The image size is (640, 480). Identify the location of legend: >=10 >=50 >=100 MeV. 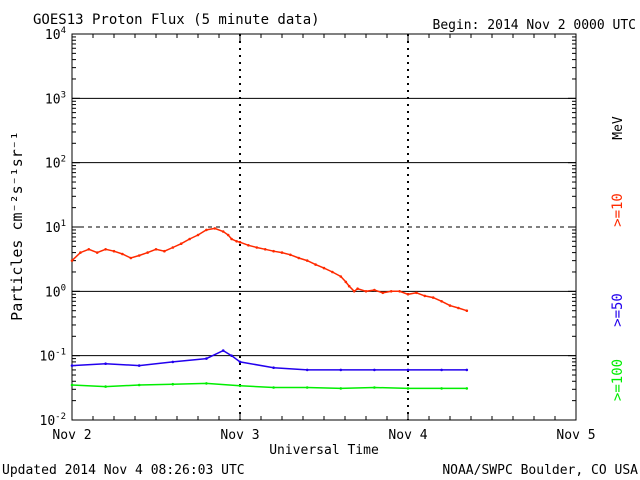
(618, 258).